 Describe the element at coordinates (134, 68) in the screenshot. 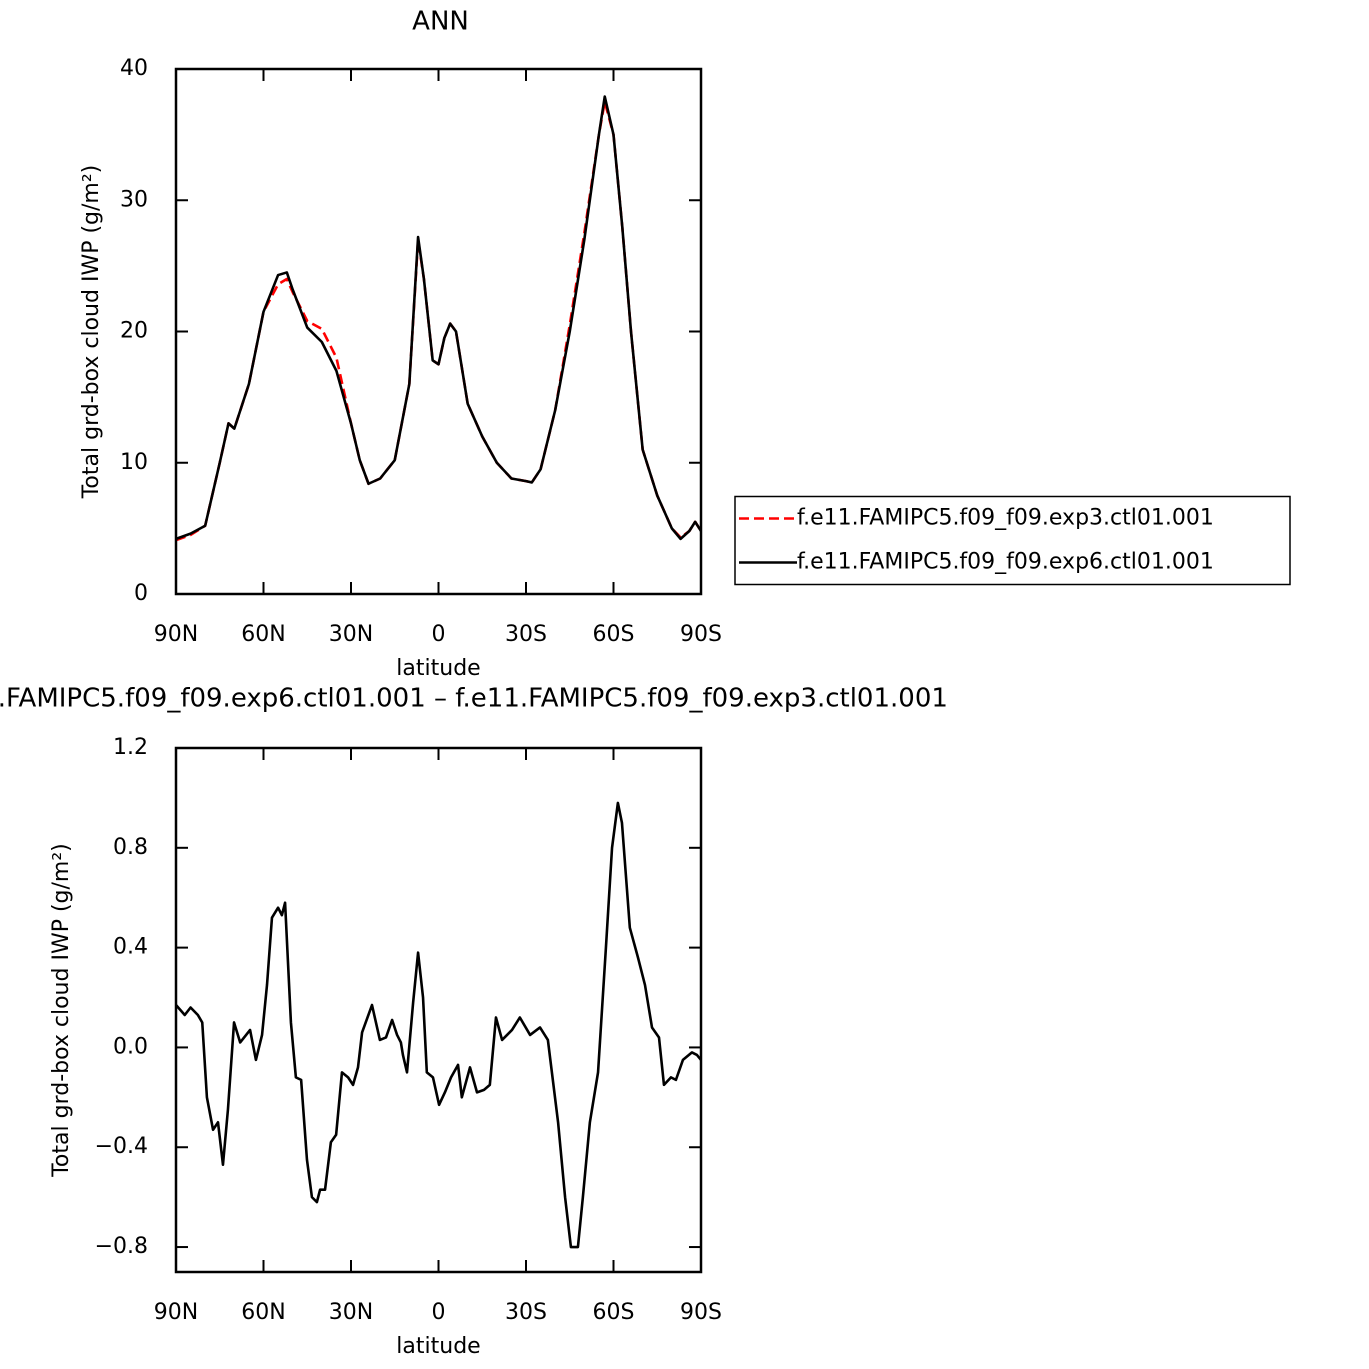

I see `y-tick-label: 40` at that location.